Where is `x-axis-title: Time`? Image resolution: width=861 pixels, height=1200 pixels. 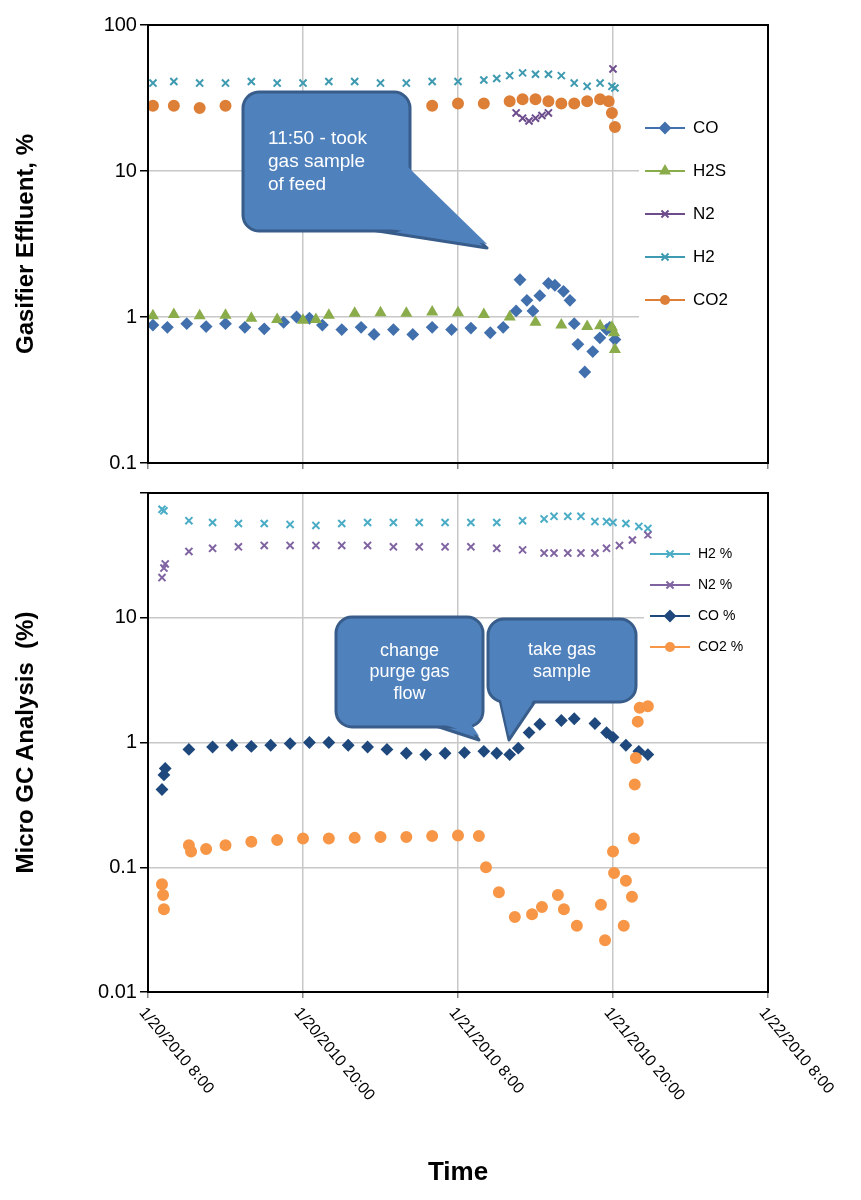
x-axis-title: Time is located at coordinates (458, 1170).